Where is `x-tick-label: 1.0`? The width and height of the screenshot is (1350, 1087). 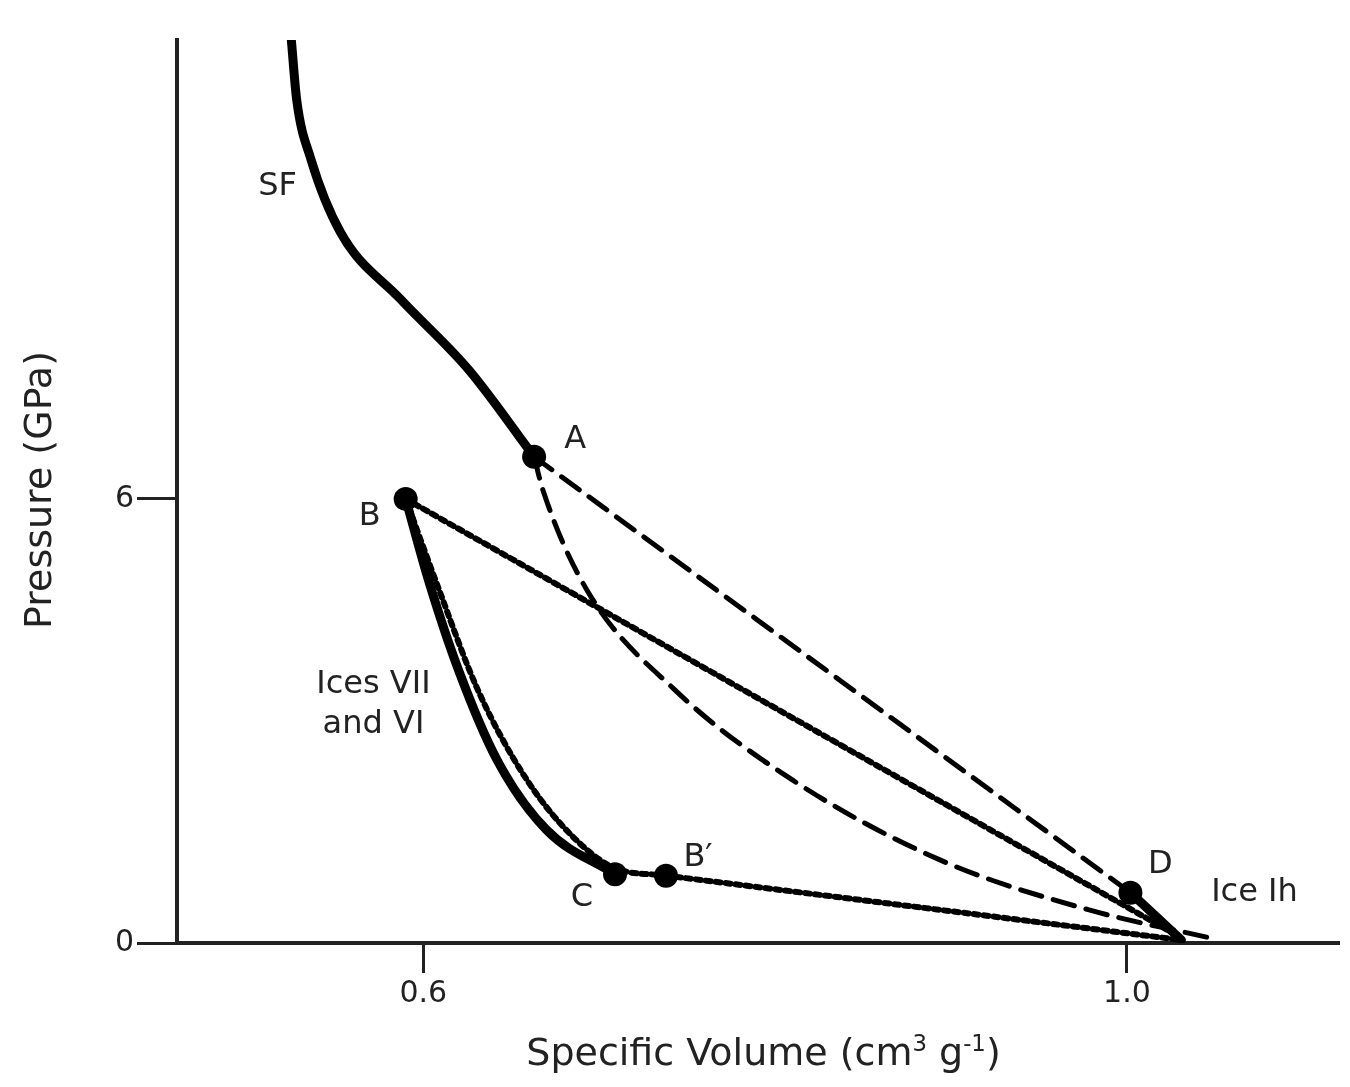 x-tick-label: 1.0 is located at coordinates (1127, 991).